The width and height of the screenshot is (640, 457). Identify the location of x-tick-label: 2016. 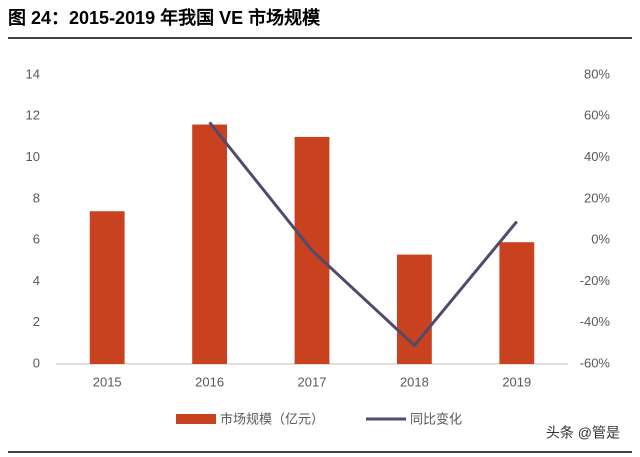
(209, 381).